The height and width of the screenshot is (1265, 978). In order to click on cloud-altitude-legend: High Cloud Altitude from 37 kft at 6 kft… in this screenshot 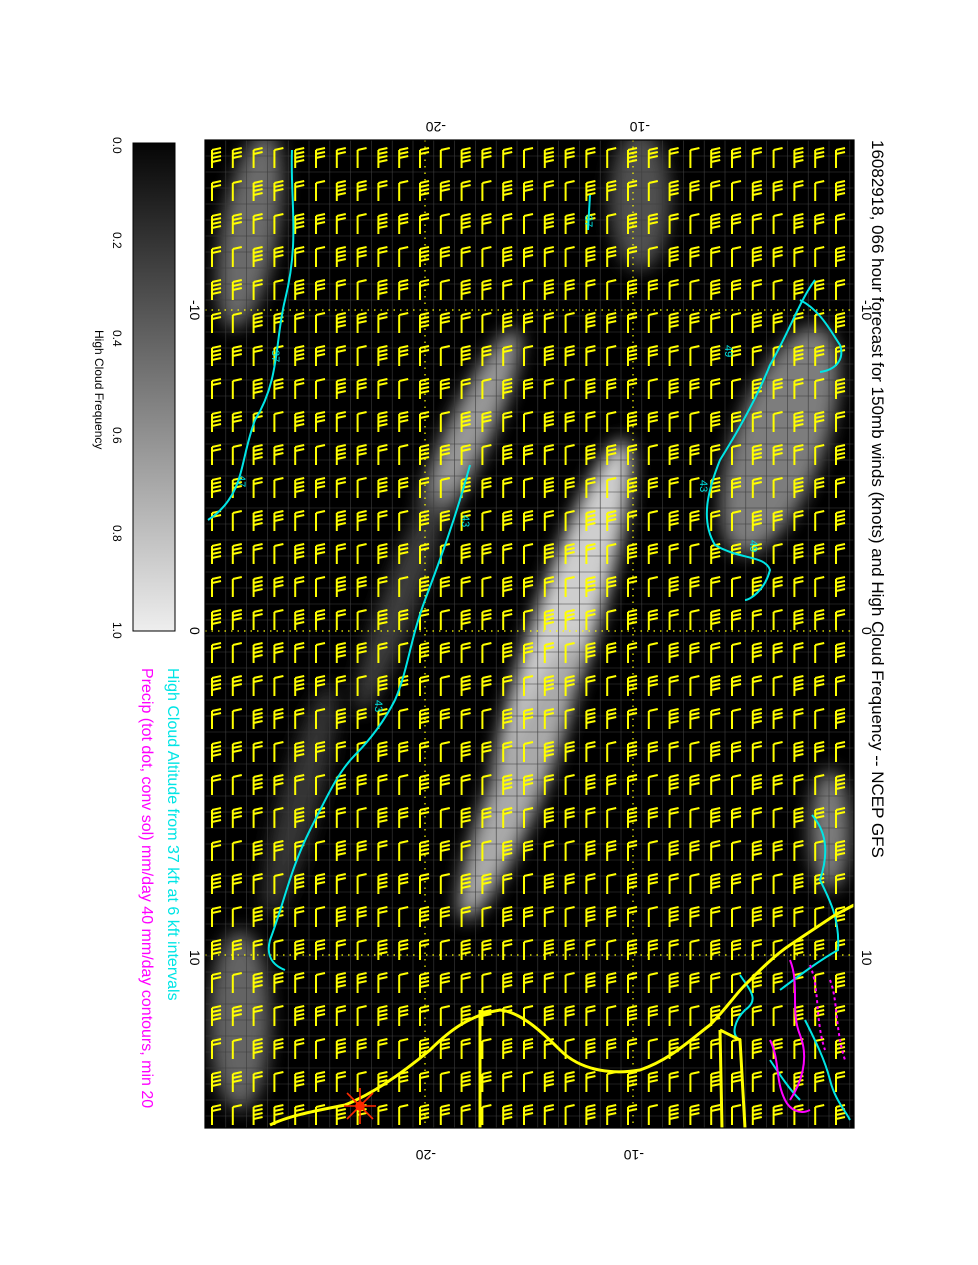, I will do `click(172, 834)`.